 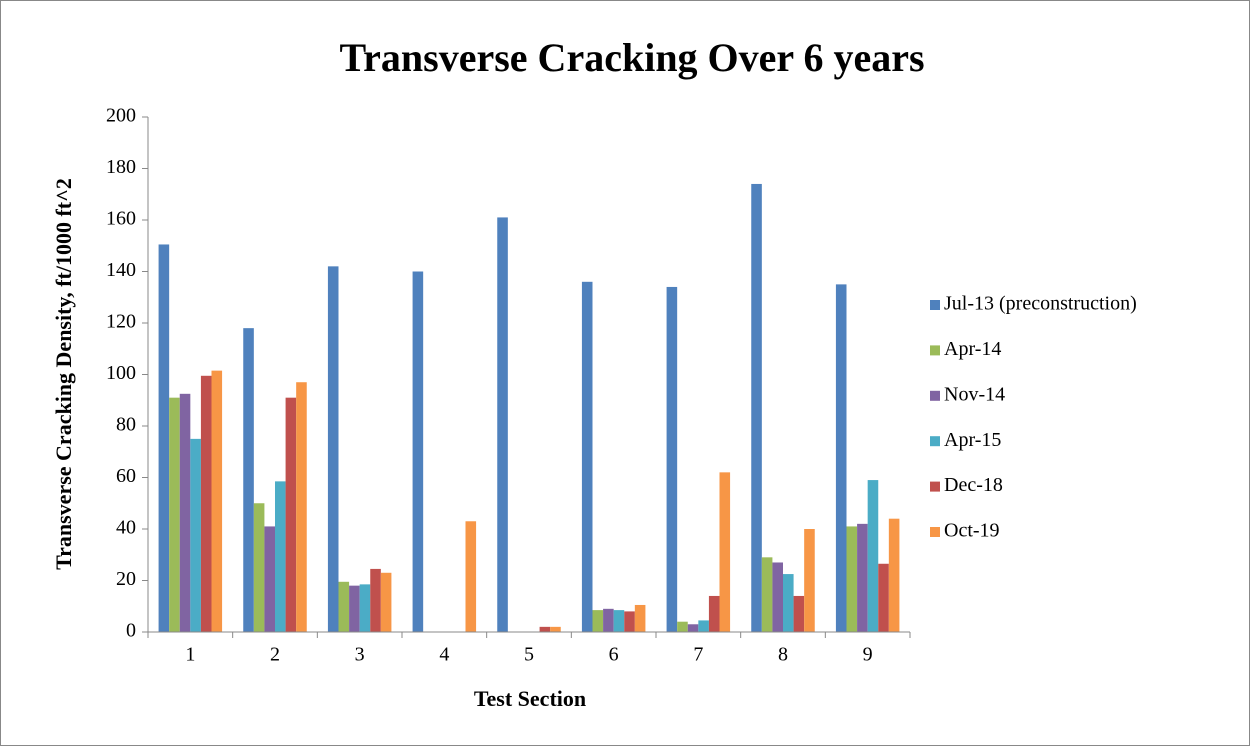 What do you see at coordinates (698, 655) in the screenshot?
I see `x-tick-label: 7` at bounding box center [698, 655].